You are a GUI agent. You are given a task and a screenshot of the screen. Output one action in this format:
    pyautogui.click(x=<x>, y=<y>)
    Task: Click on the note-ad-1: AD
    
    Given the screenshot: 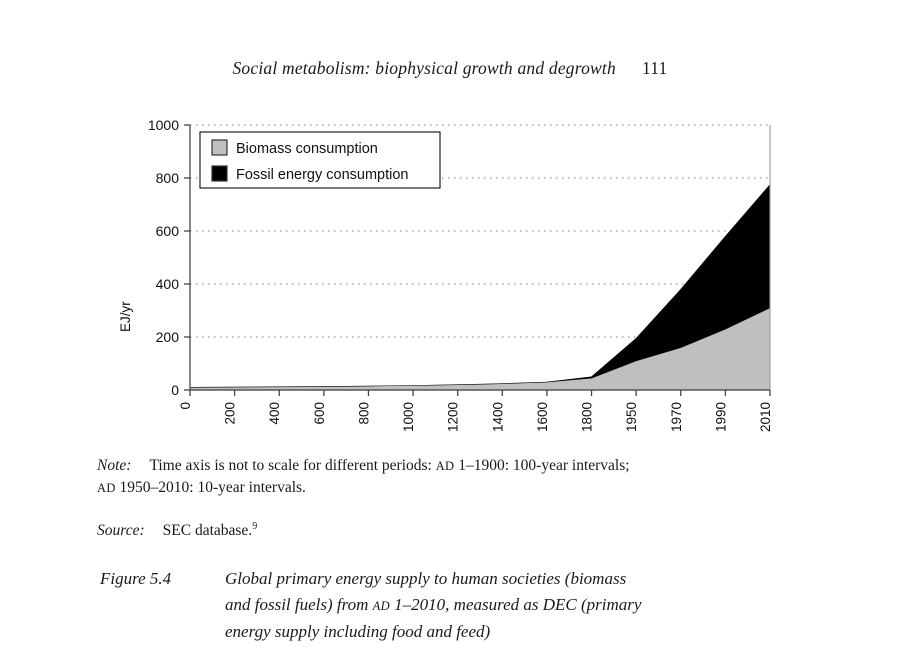 What is the action you would take?
    pyautogui.click(x=445, y=466)
    